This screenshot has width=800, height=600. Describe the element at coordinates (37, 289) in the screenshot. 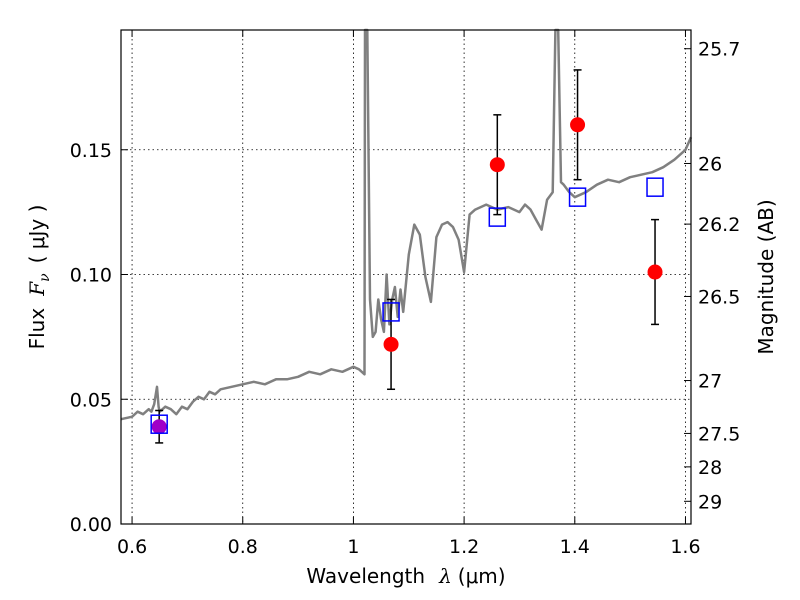

I see `y-axis-label-symbol: F` at that location.